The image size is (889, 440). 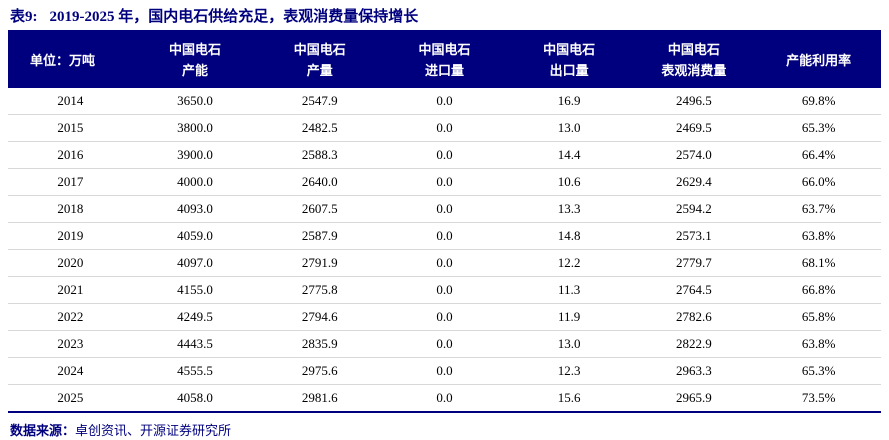 What do you see at coordinates (70, 290) in the screenshot?
I see `year-cell: 2021` at bounding box center [70, 290].